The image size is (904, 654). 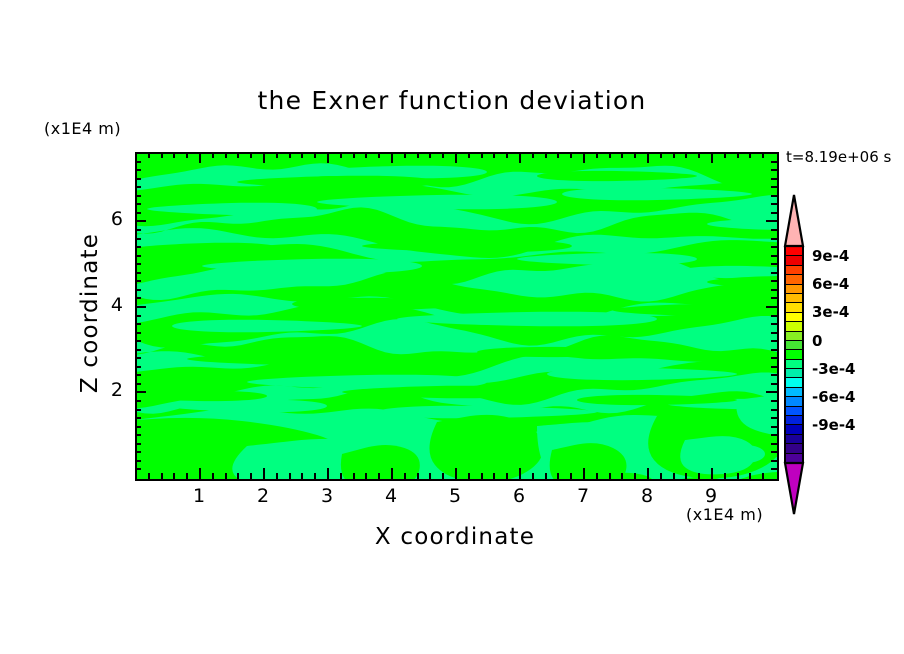 I want to click on colorbar-tick-label: 6e-4, so click(x=831, y=284).